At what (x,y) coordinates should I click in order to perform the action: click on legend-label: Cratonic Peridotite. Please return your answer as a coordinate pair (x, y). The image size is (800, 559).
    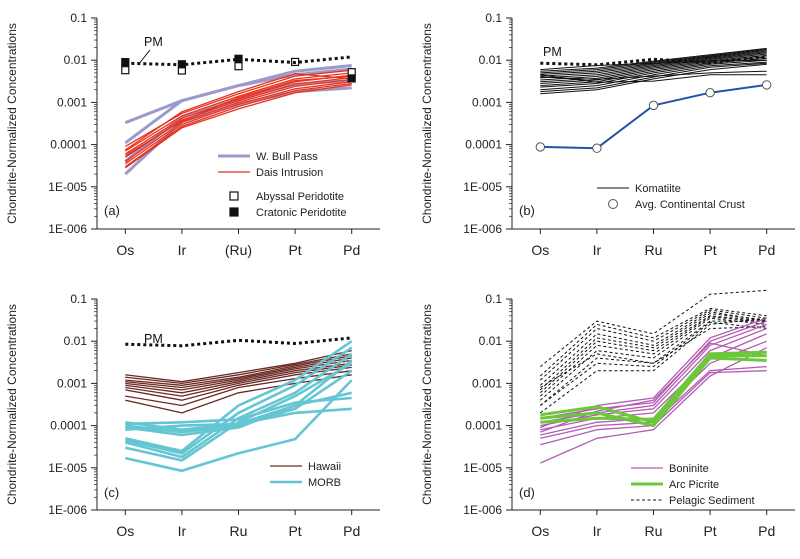
    Looking at the image, I should click on (301, 213).